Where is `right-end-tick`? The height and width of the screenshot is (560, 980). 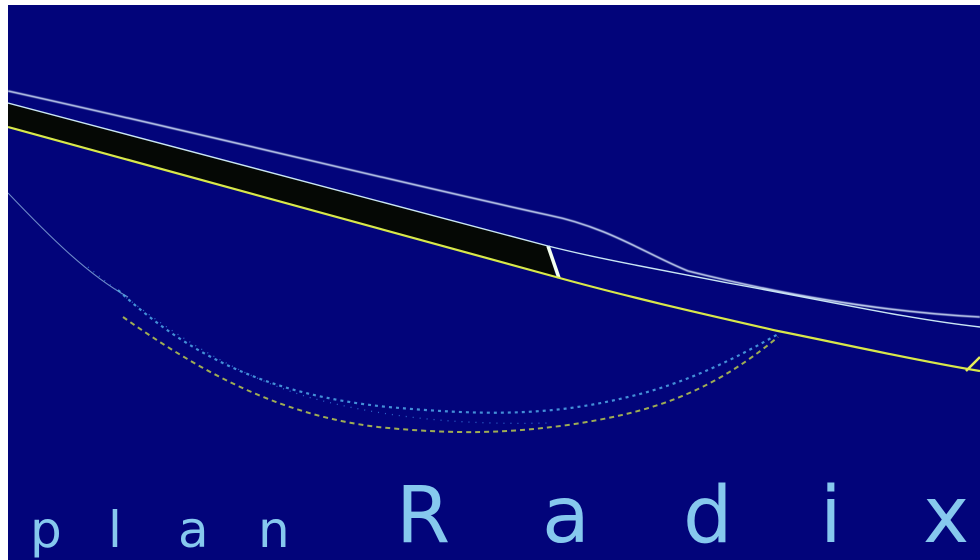
right-end-tick is located at coordinates (972, 364).